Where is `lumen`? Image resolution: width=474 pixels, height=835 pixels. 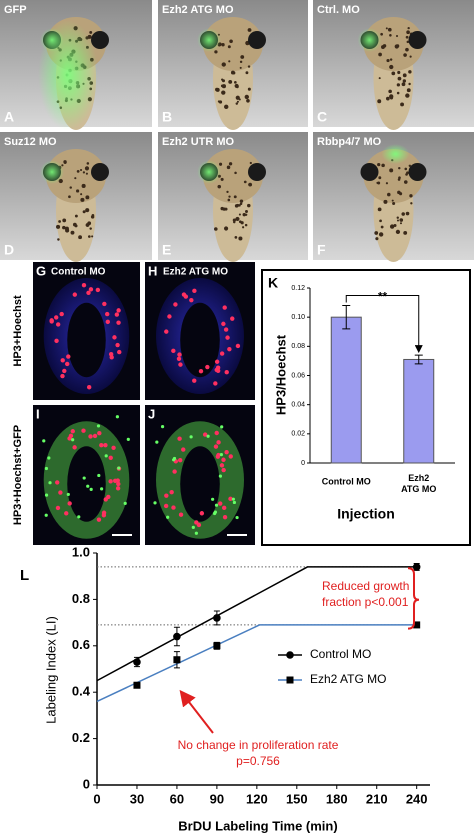 lumen is located at coordinates (86, 484).